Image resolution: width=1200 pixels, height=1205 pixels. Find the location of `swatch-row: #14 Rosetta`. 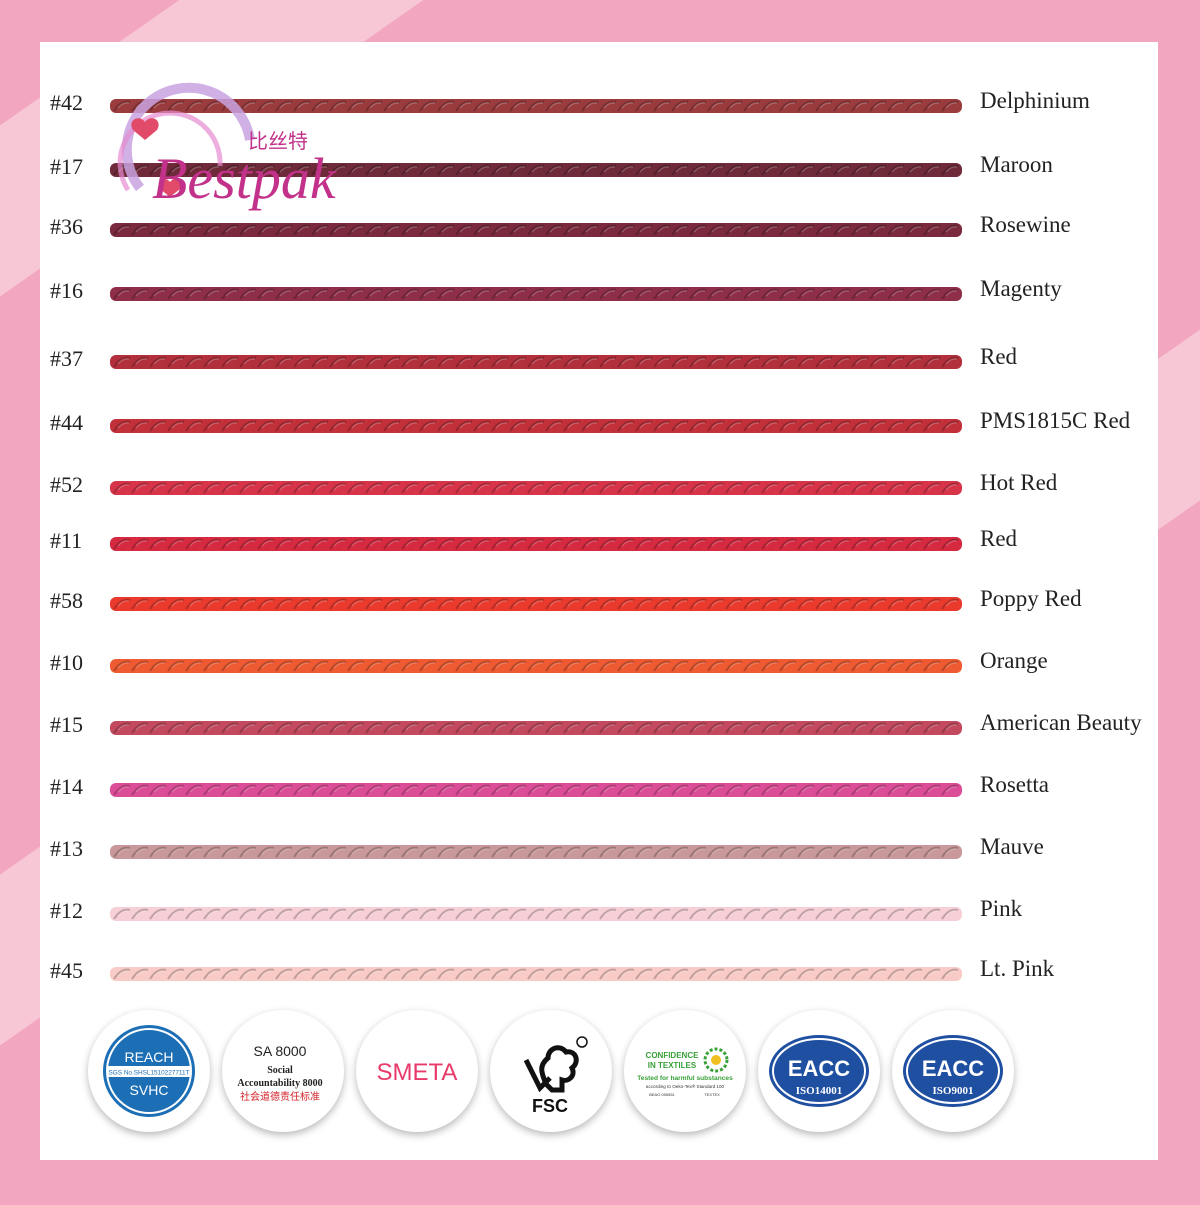

swatch-row: #14 Rosetta is located at coordinates (600, 790).